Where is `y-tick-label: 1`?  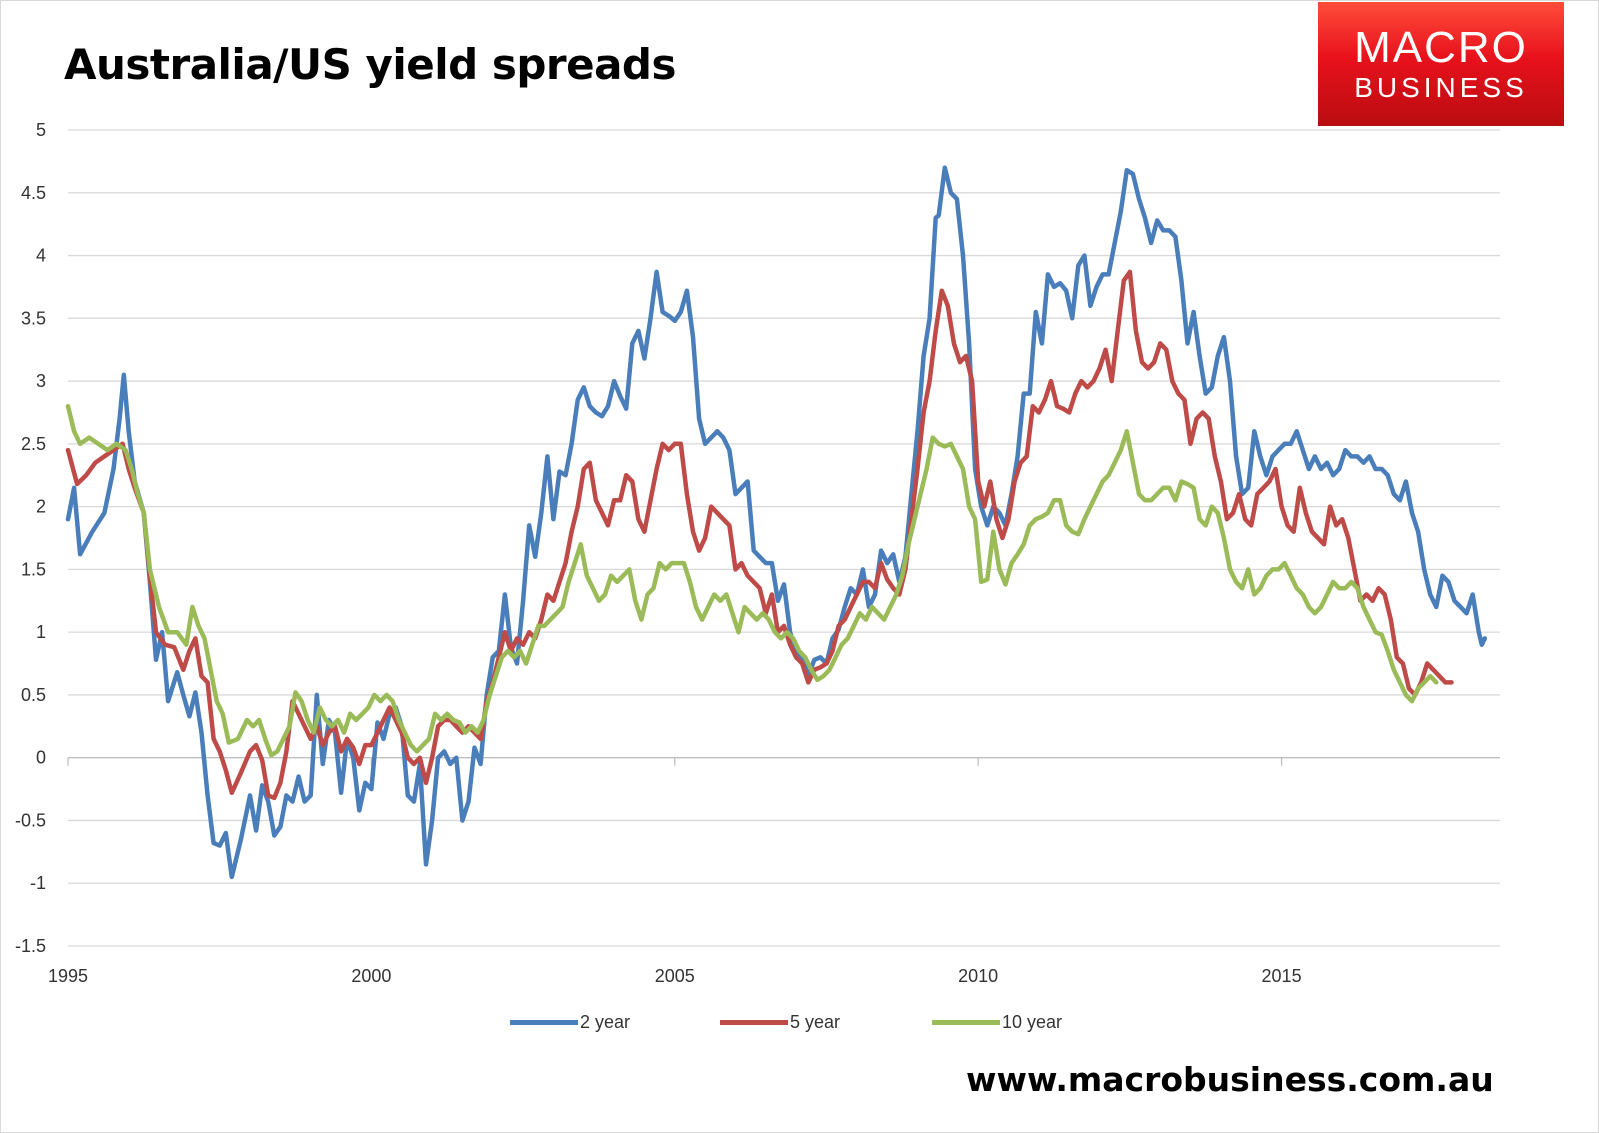 y-tick-label: 1 is located at coordinates (41, 632).